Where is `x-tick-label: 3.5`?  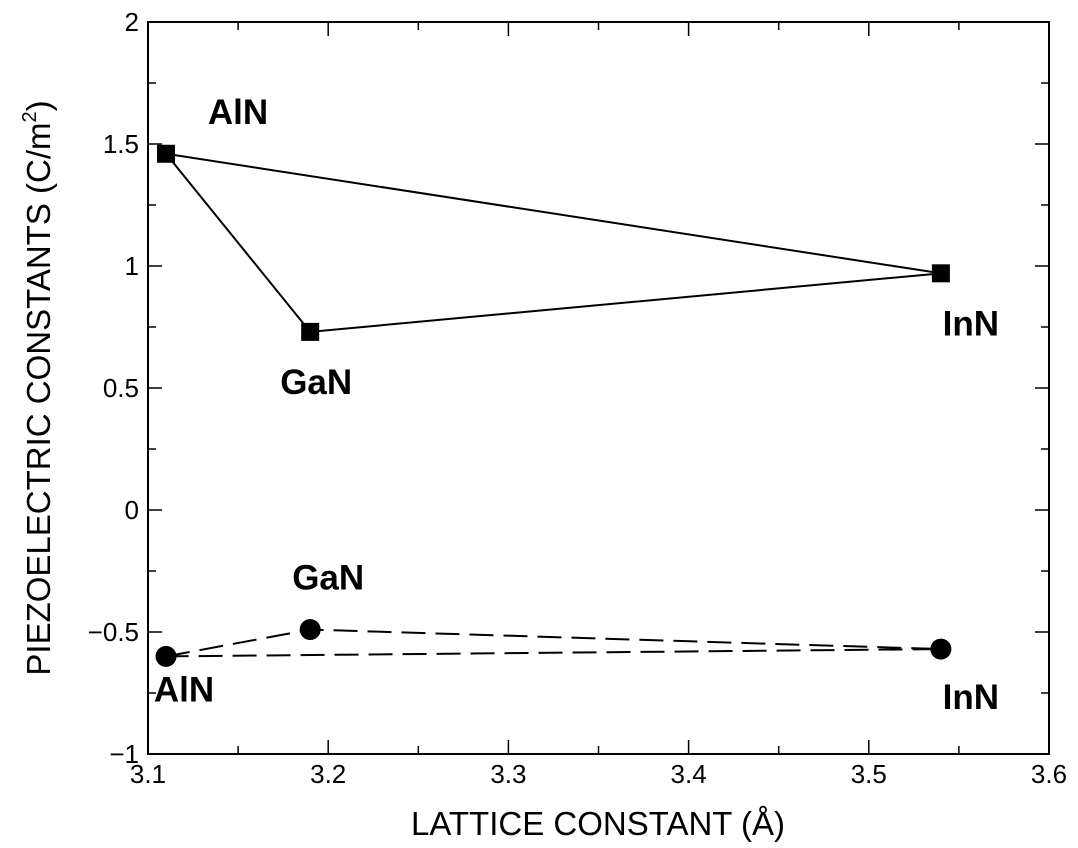 x-tick-label: 3.5 is located at coordinates (869, 774).